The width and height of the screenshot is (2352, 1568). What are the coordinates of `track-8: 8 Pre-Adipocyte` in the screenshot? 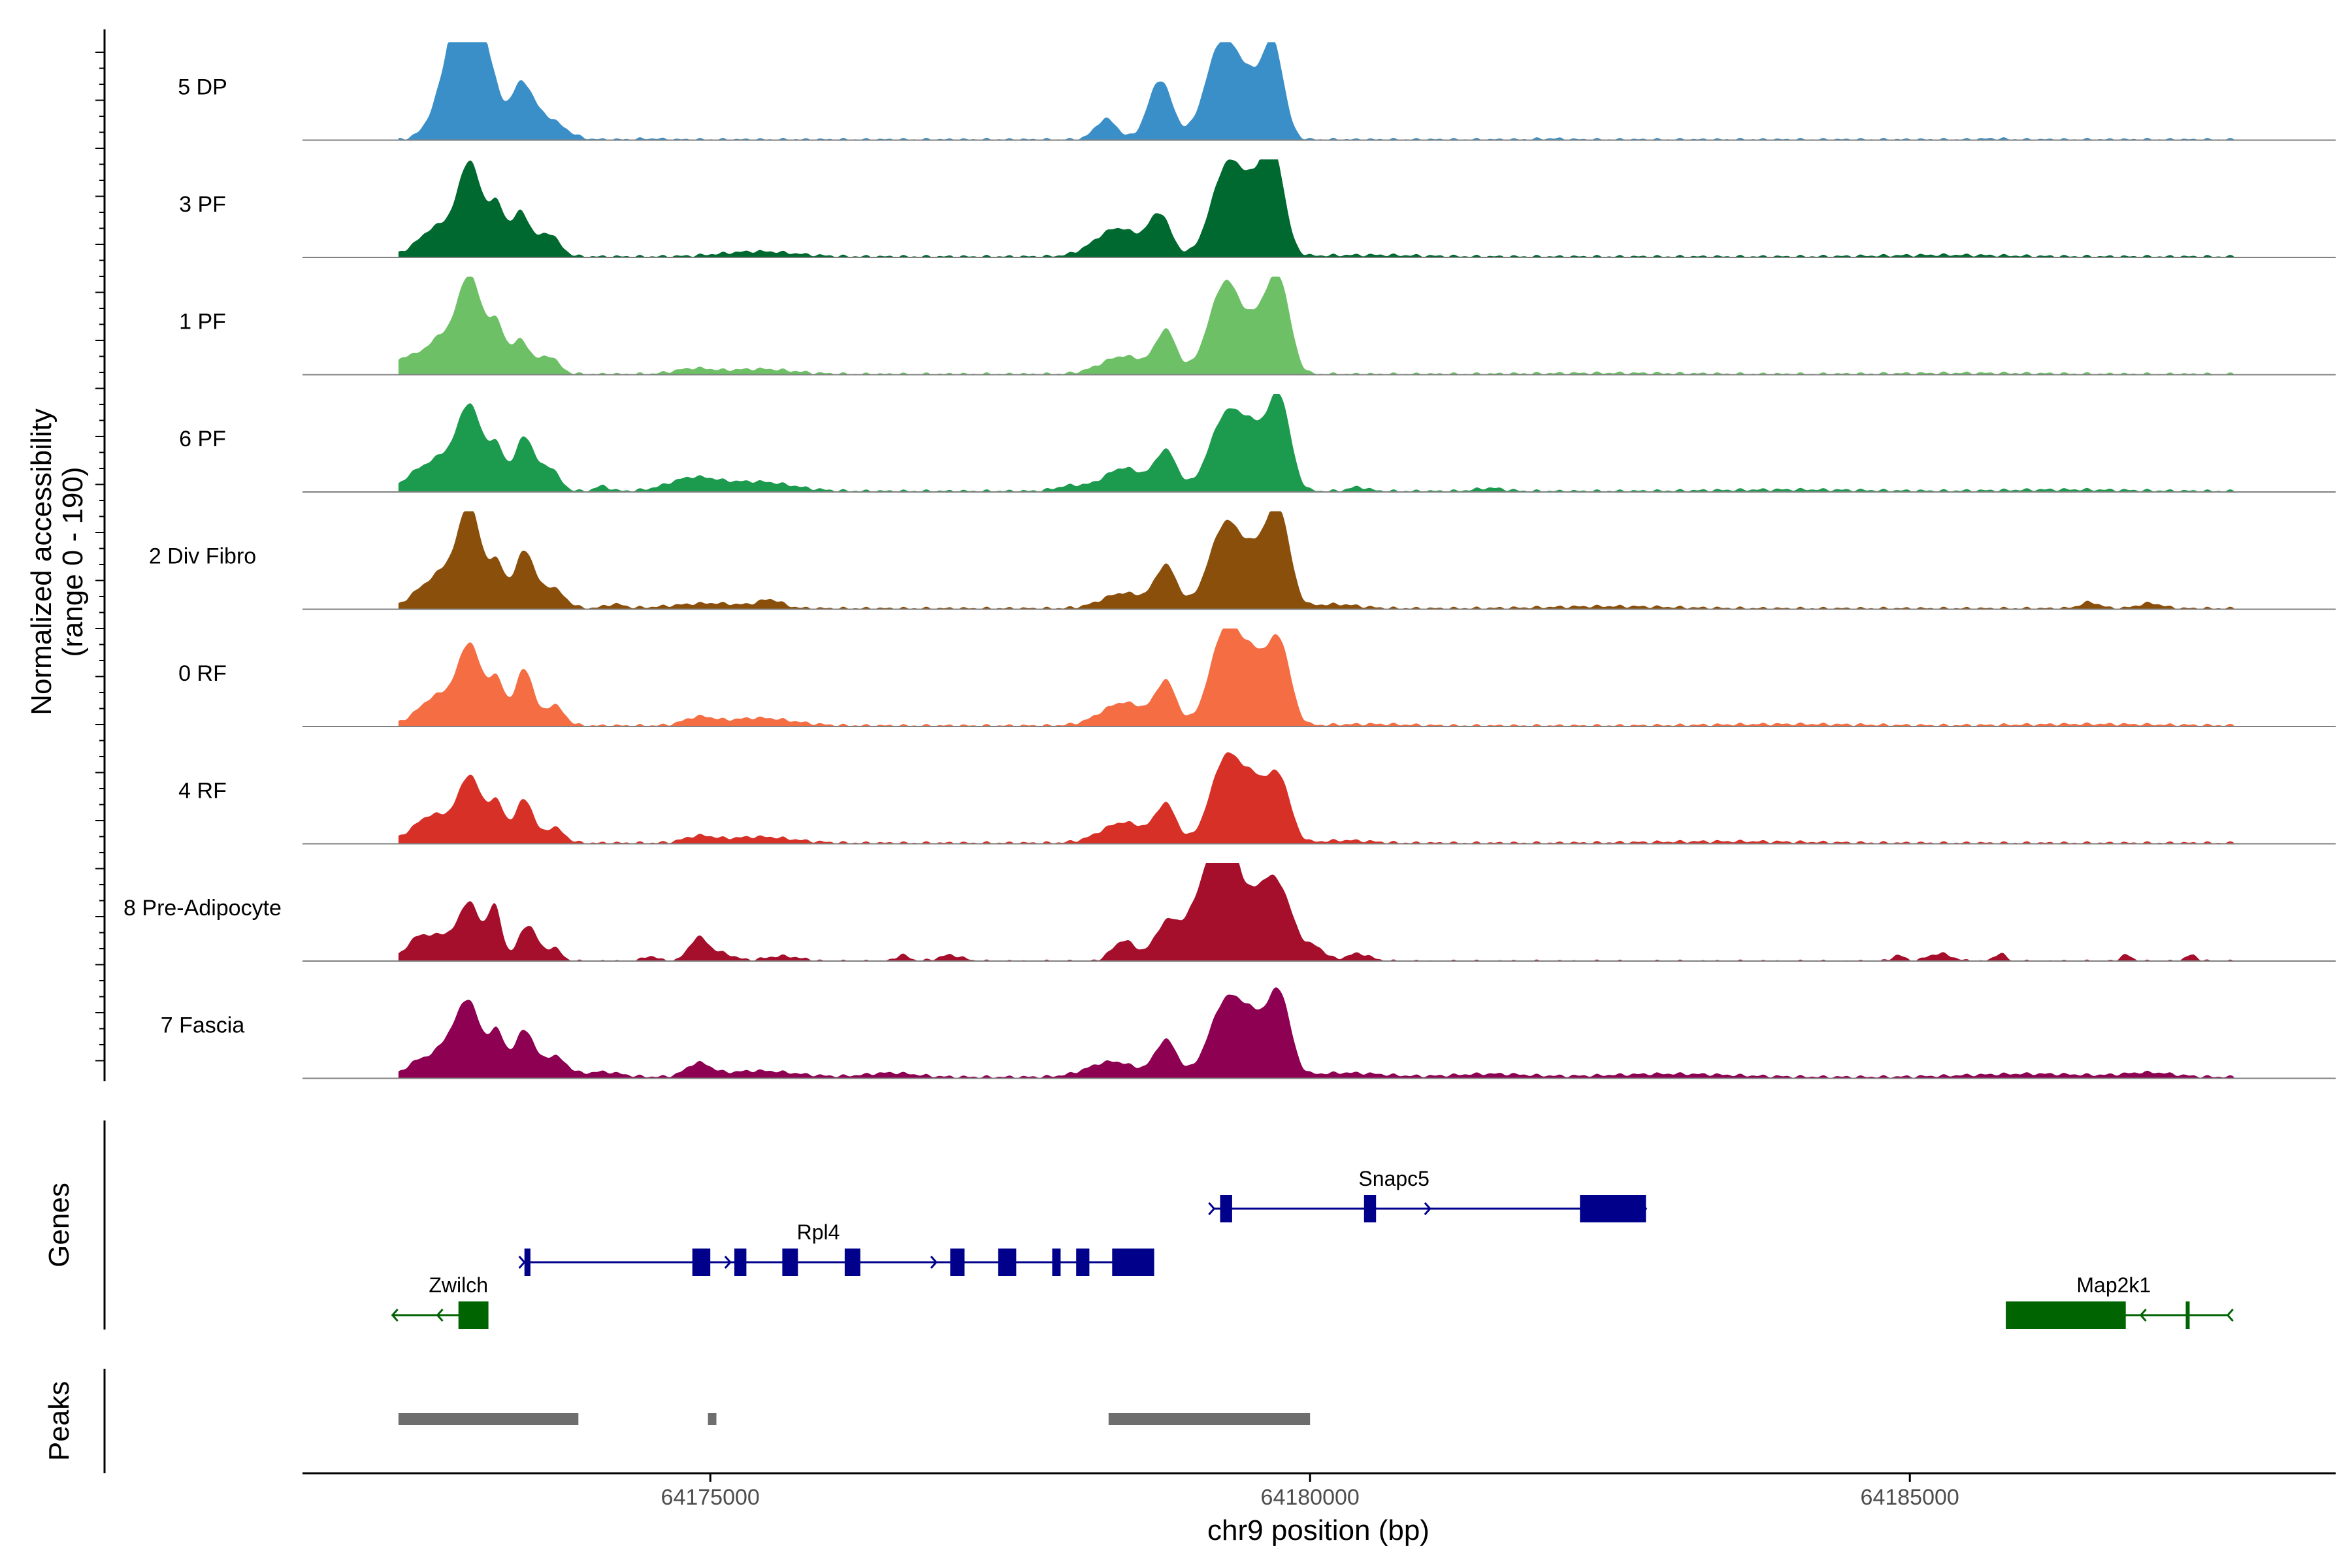 It's located at (1229, 912).